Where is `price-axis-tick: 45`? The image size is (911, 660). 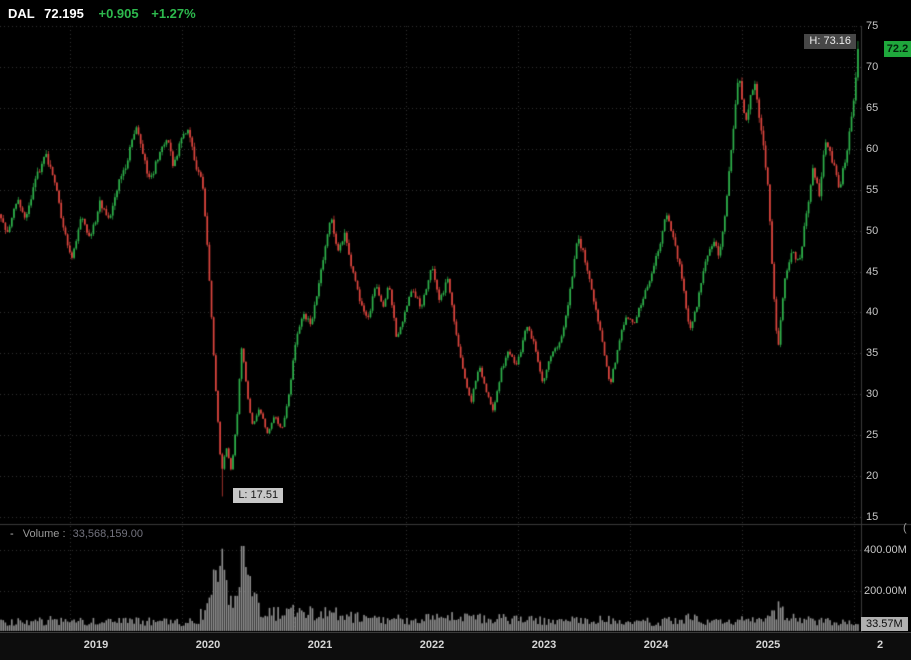 price-axis-tick: 45 is located at coordinates (872, 271).